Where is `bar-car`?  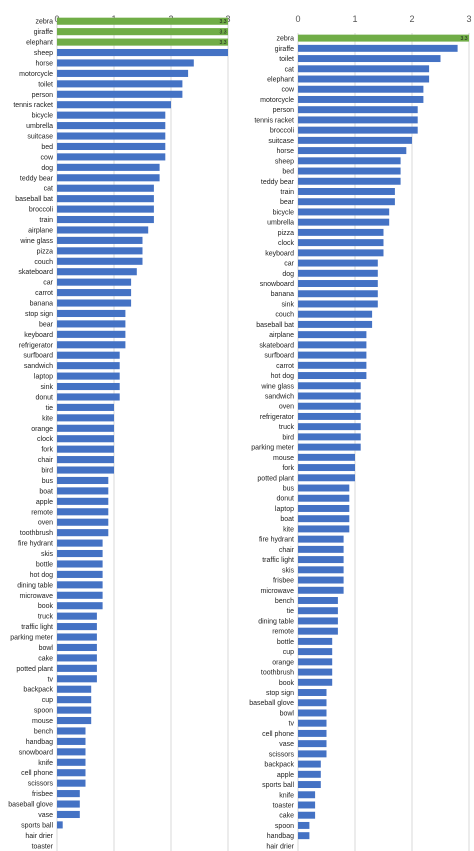 bar-car is located at coordinates (338, 263).